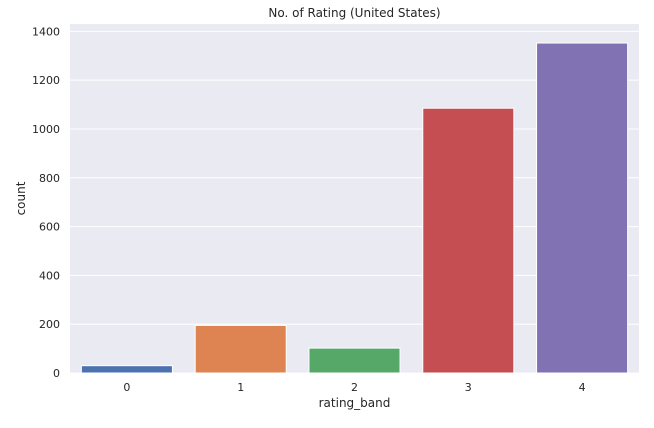 The height and width of the screenshot is (428, 654). Describe the element at coordinates (21, 198) in the screenshot. I see `y-axis-label: count` at that location.